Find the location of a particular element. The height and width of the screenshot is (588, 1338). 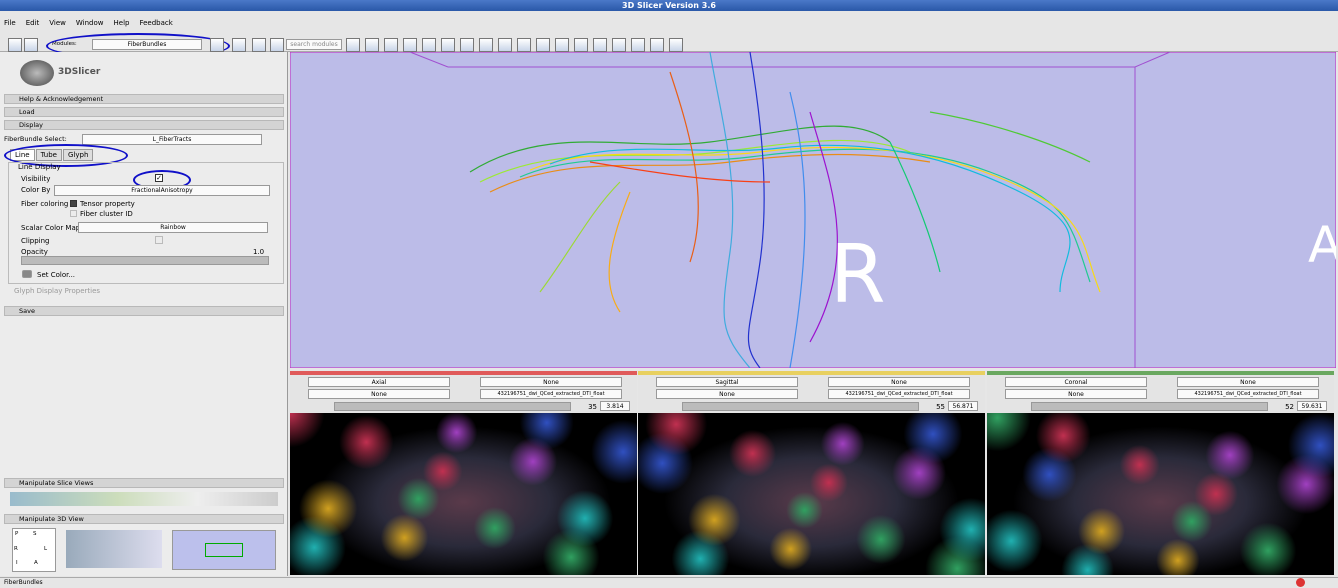

menu-item: Help is located at coordinates (121, 23).